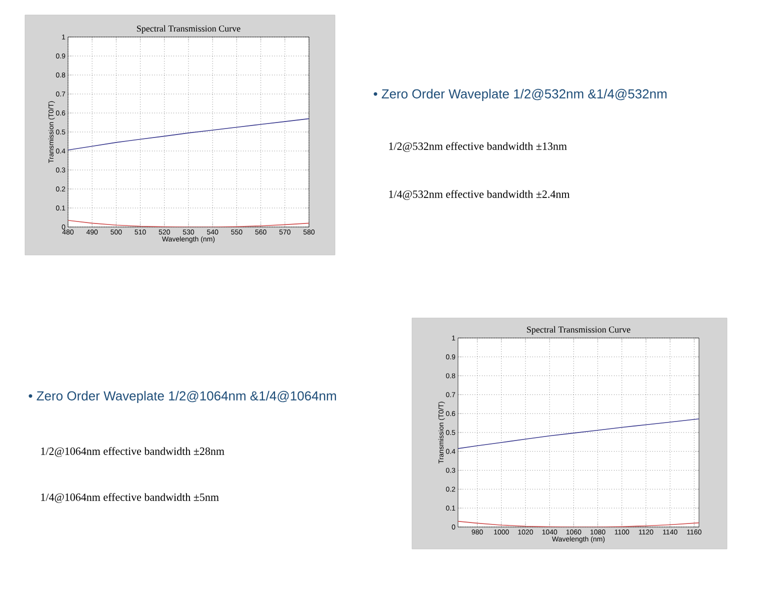 The height and width of the screenshot is (594, 768). Describe the element at coordinates (478, 147) in the screenshot. I see `text: 1/2@532nm effective bandwidth ±13nm` at that location.